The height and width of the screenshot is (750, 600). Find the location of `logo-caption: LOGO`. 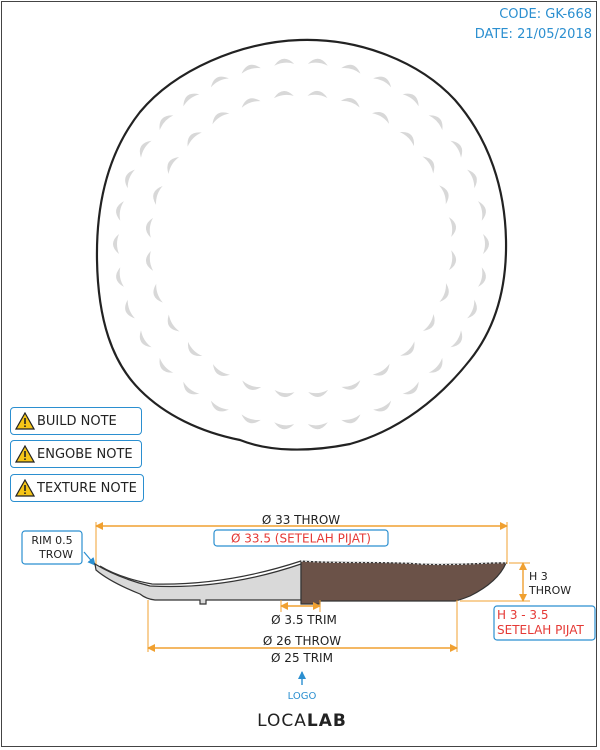

logo-caption: LOGO is located at coordinates (302, 696).